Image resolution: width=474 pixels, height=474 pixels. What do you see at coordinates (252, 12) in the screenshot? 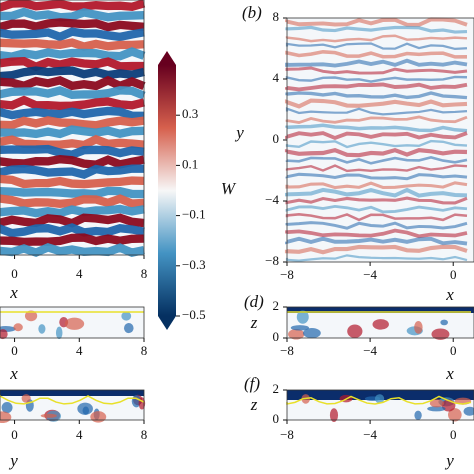
I see `panel-label: (b)` at bounding box center [252, 12].